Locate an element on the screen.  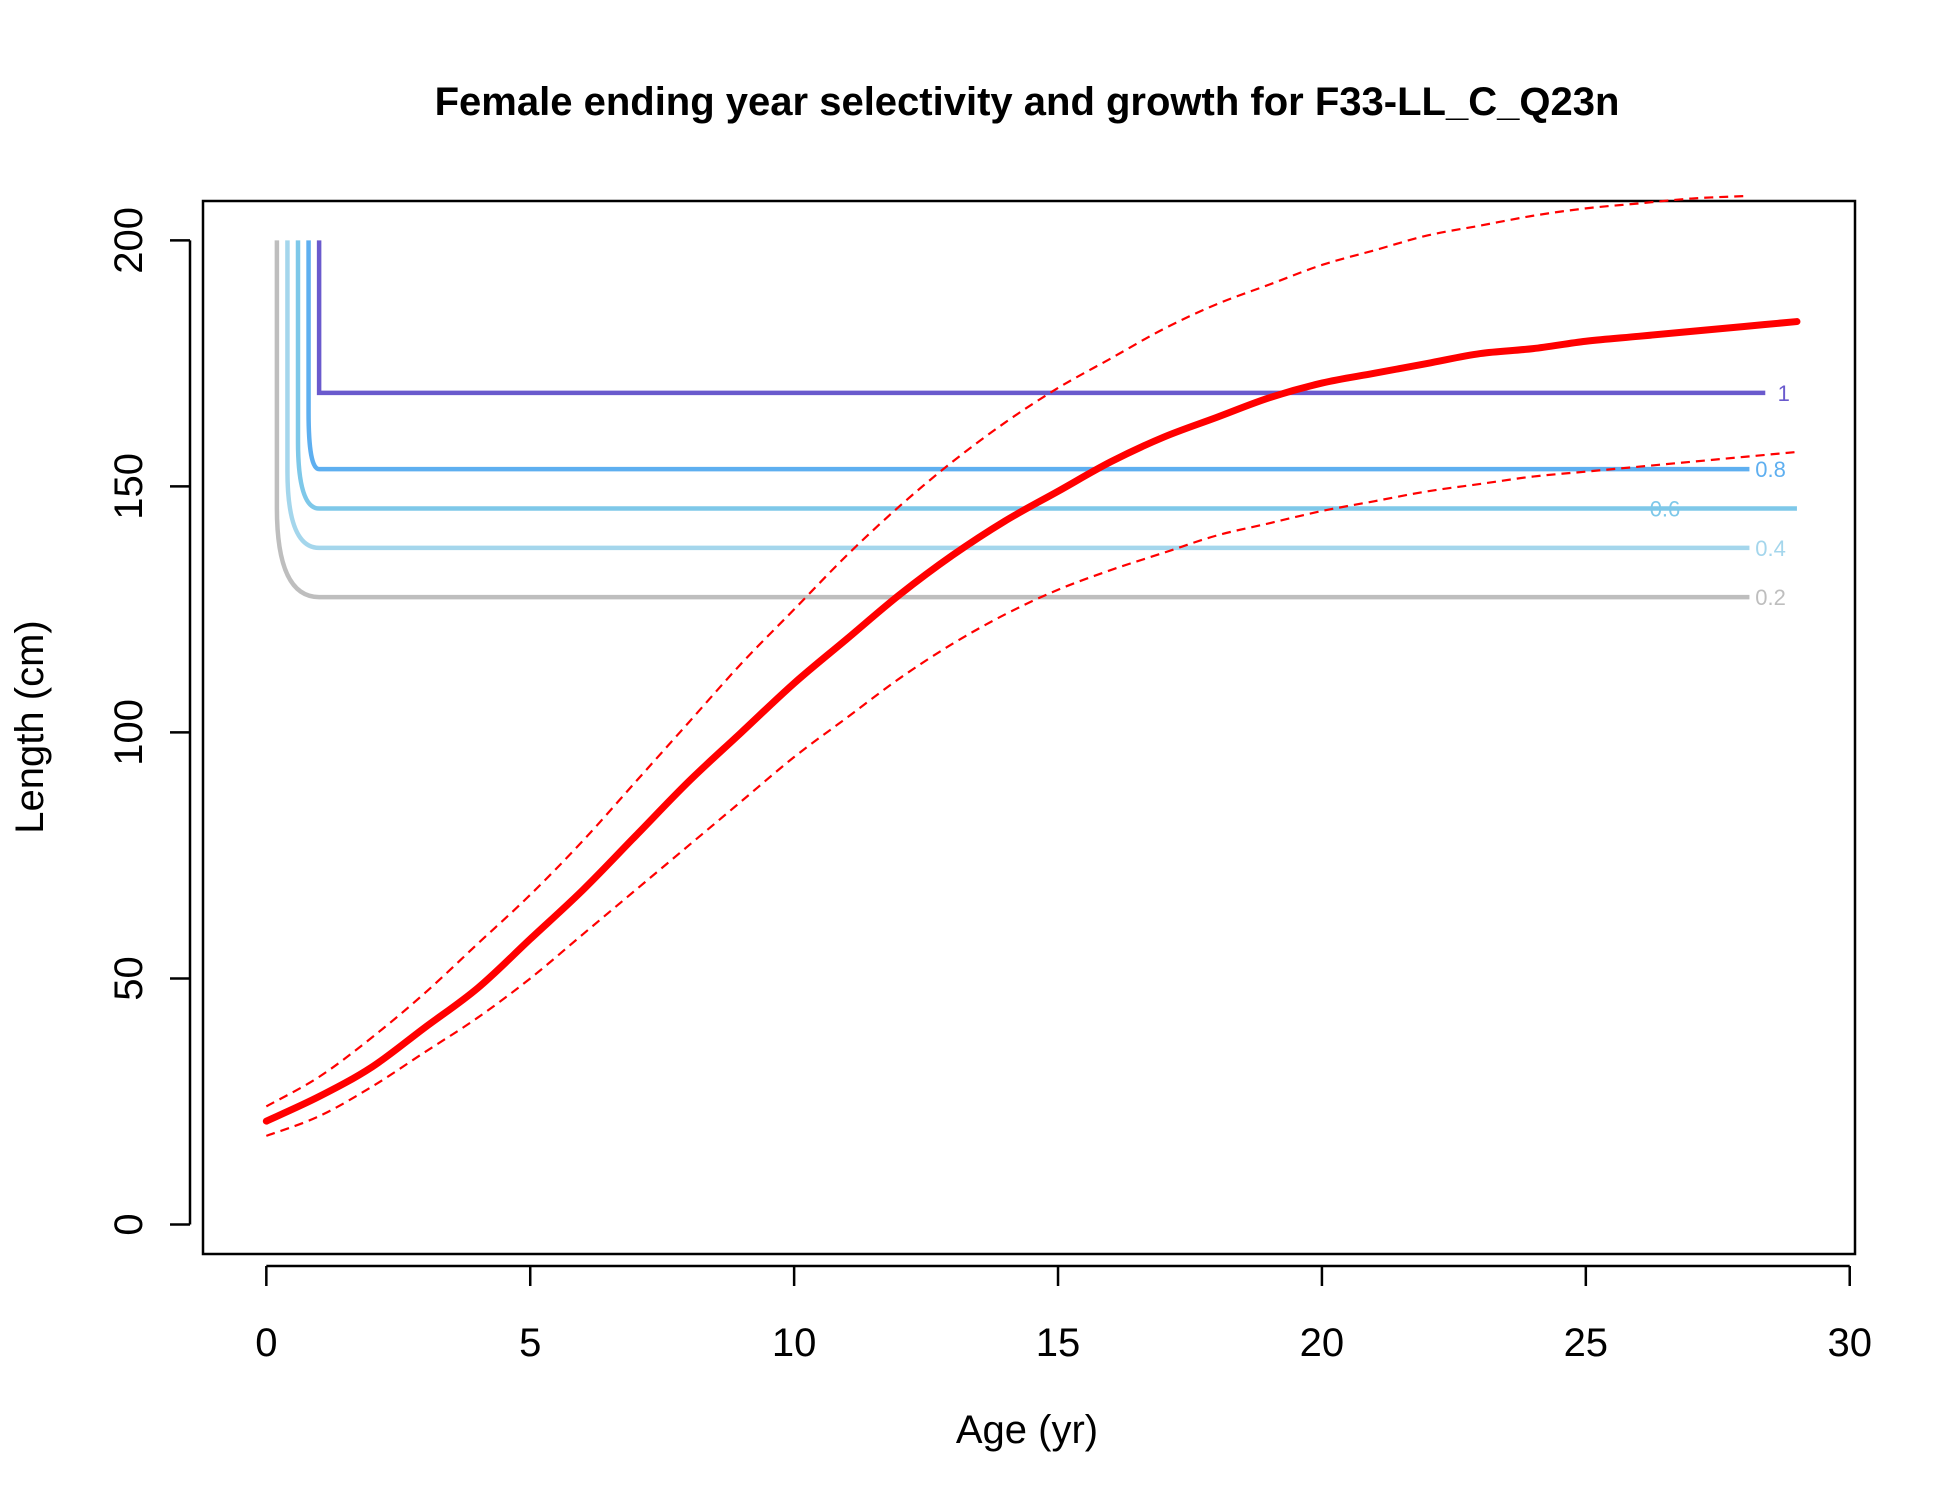
x-axis-label: Age (yr) is located at coordinates (1027, 1430).